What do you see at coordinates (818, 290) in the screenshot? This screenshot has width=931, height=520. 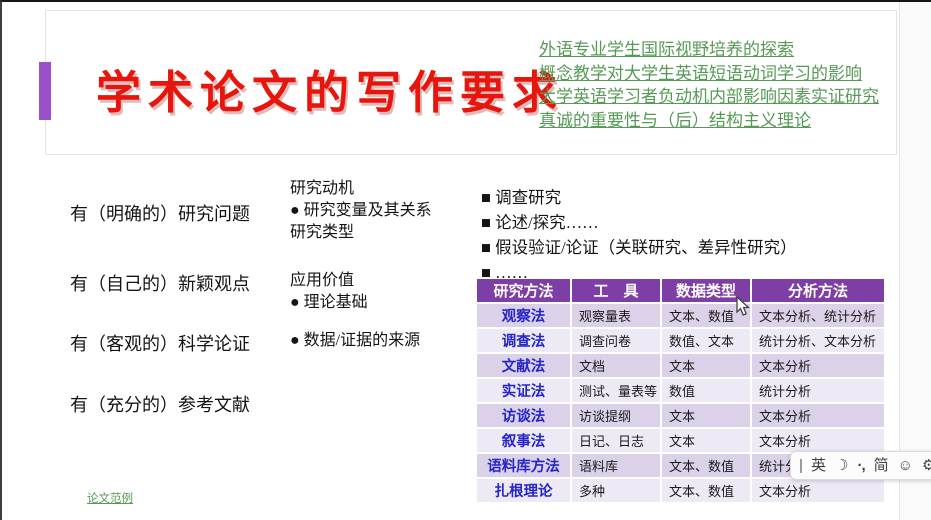 I see `header-cell-analysis: 分析方法` at bounding box center [818, 290].